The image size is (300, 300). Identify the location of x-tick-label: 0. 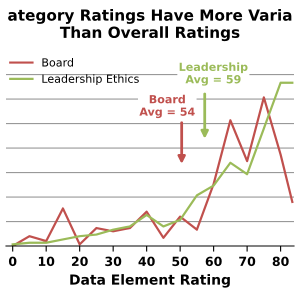
(12, 261).